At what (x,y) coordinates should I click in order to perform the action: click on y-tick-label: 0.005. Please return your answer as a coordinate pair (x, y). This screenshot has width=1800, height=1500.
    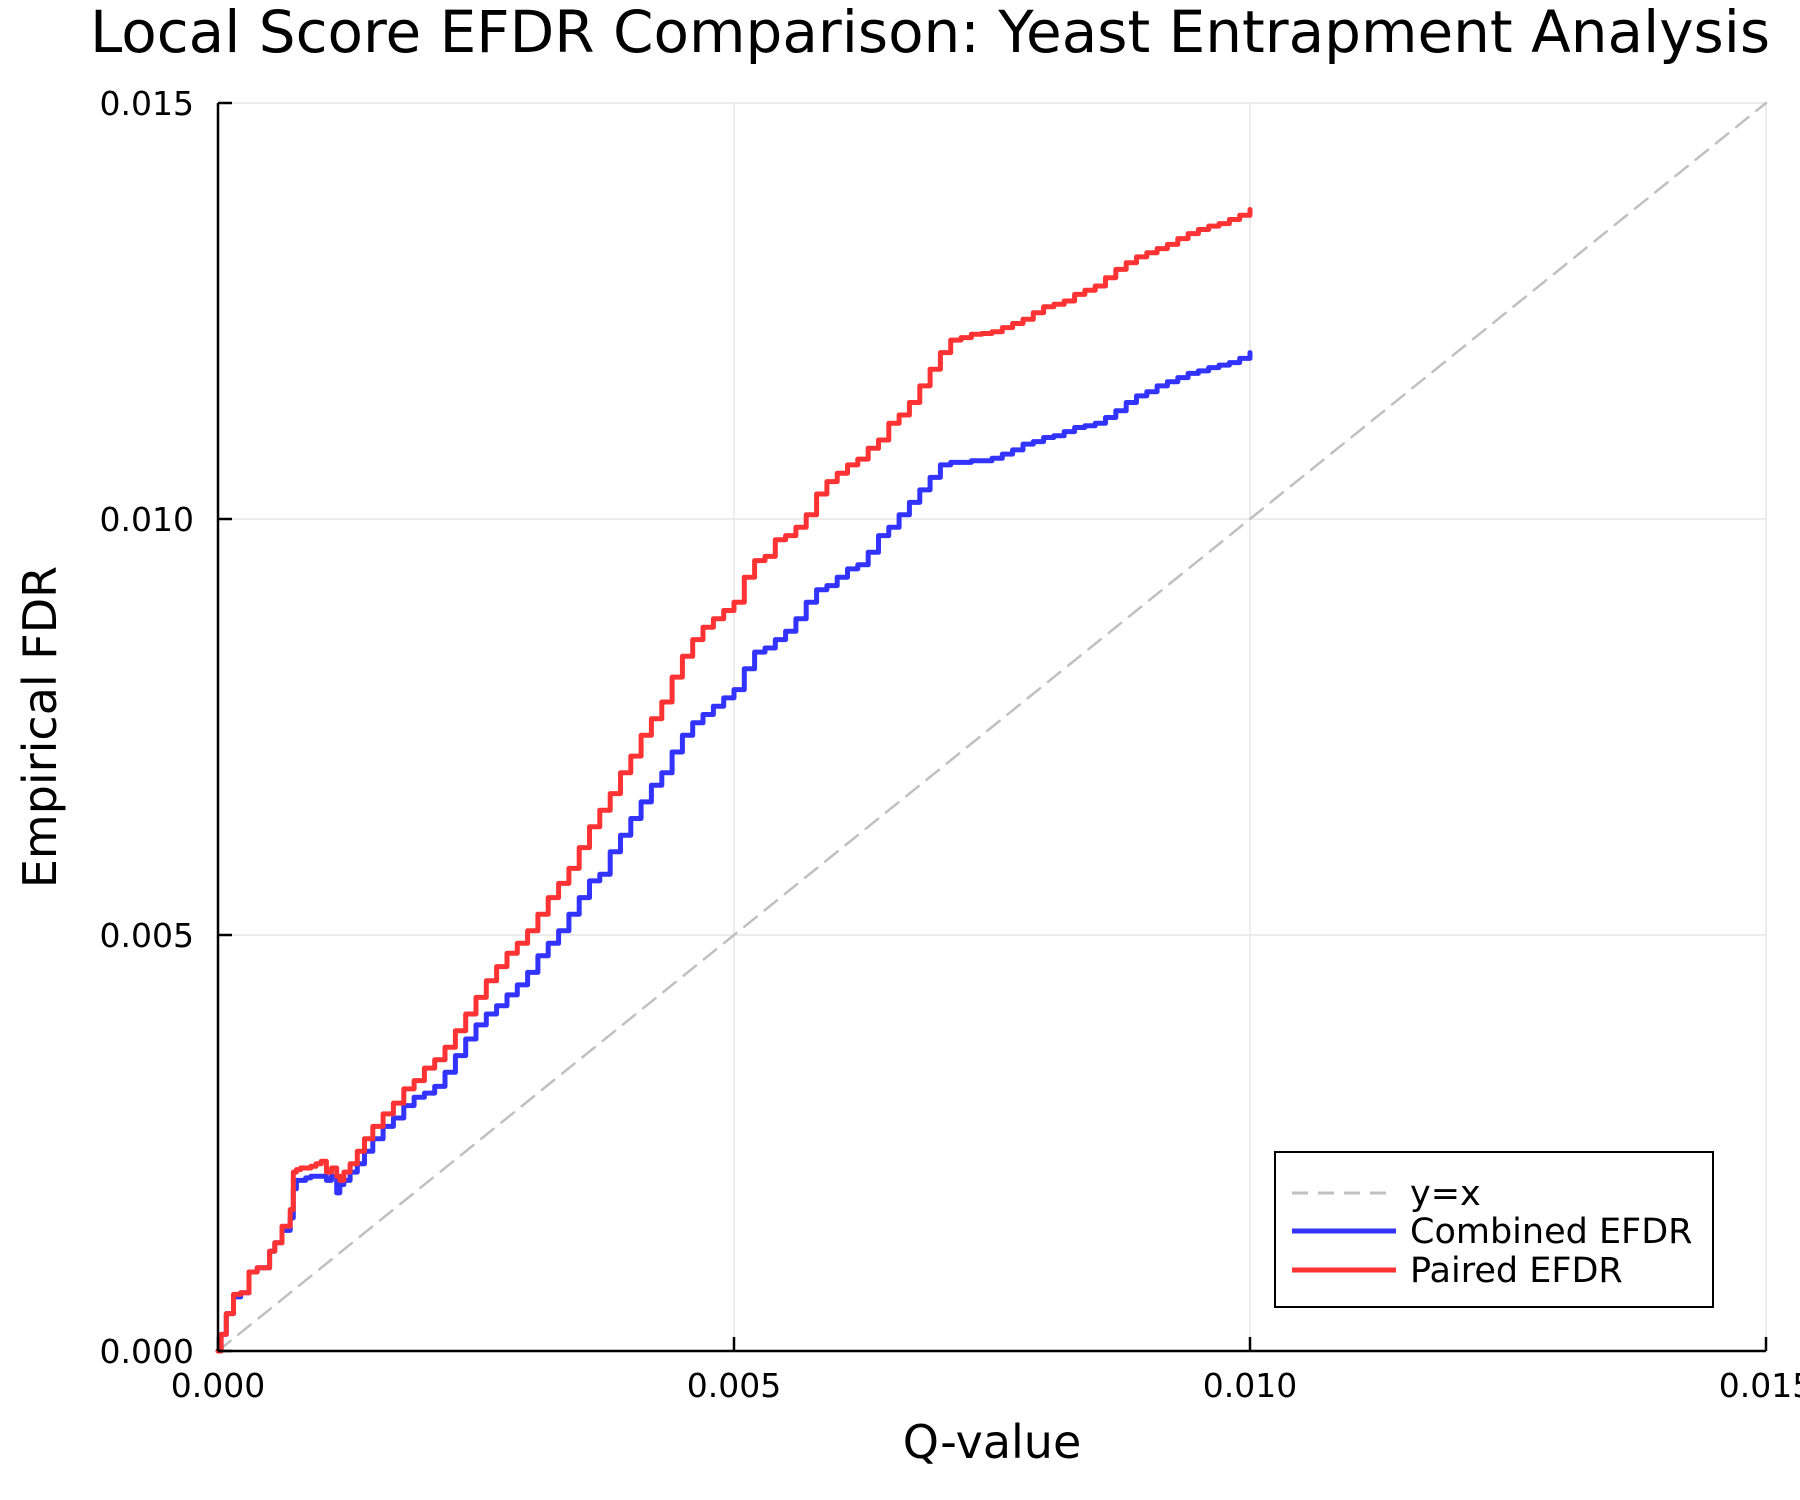
    Looking at the image, I should click on (147, 935).